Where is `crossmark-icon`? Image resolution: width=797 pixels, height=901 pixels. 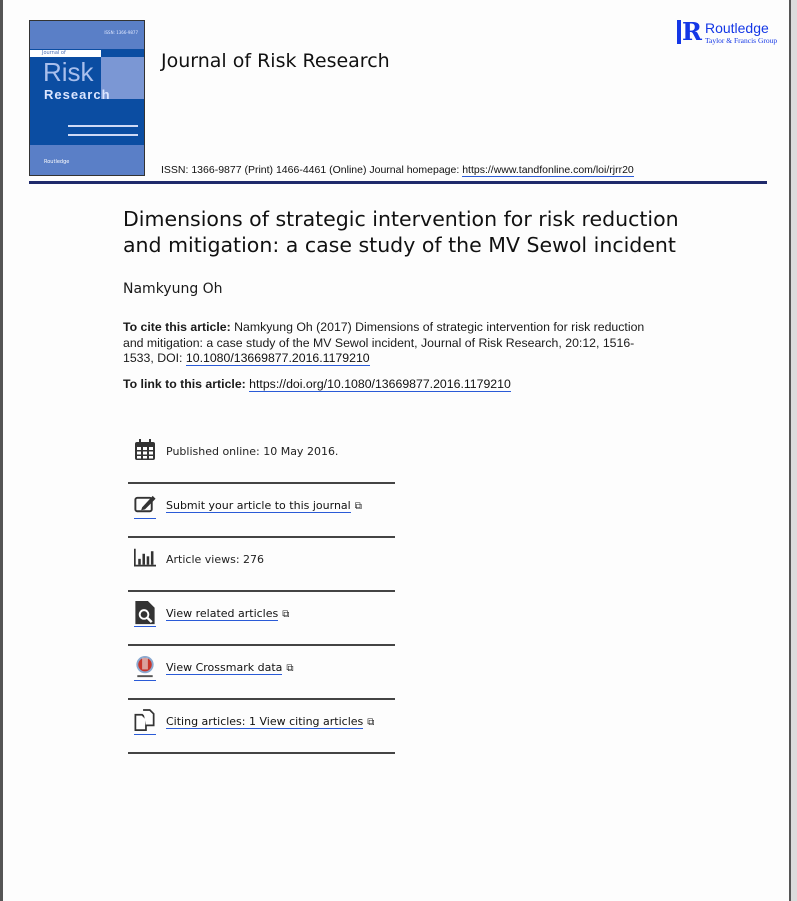
crossmark-icon is located at coordinates (145, 668).